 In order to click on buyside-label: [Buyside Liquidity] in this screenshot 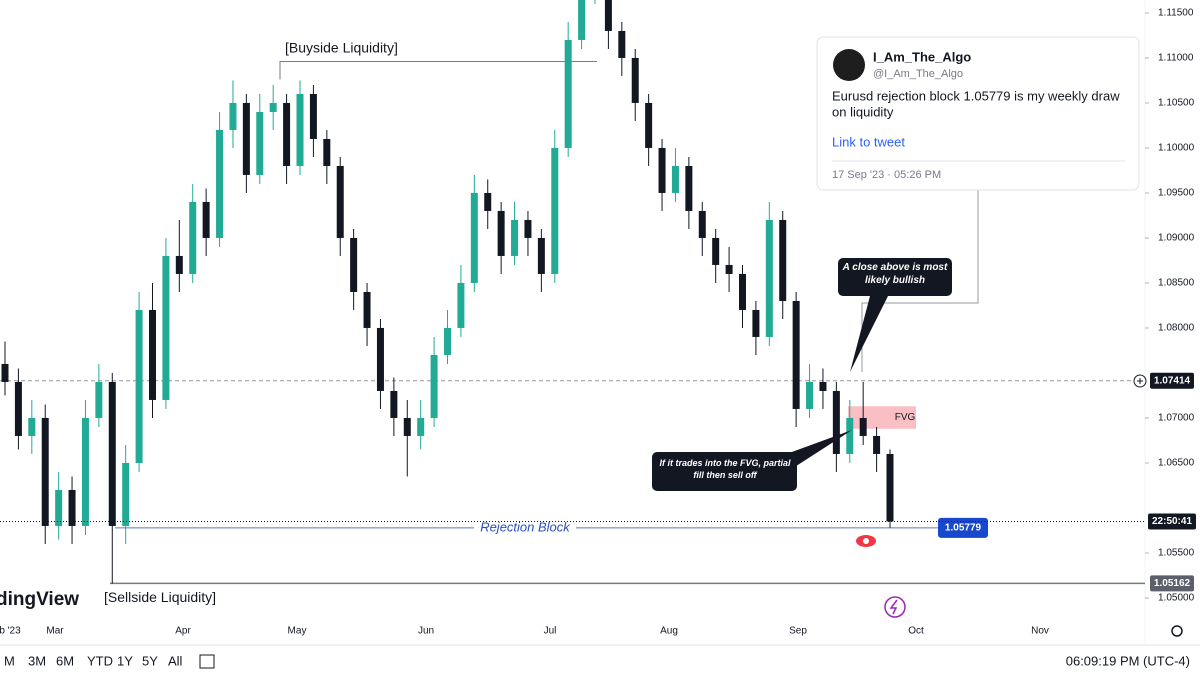, I will do `click(341, 47)`.